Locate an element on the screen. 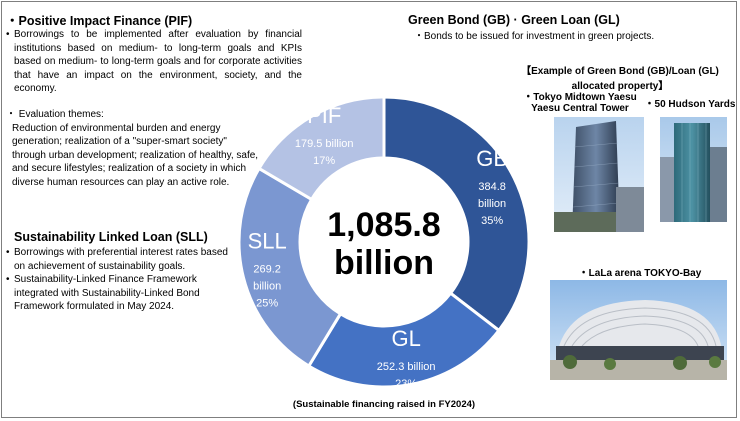 The image size is (740, 421). slice-label-sll-percent: 25% is located at coordinates (267, 303).